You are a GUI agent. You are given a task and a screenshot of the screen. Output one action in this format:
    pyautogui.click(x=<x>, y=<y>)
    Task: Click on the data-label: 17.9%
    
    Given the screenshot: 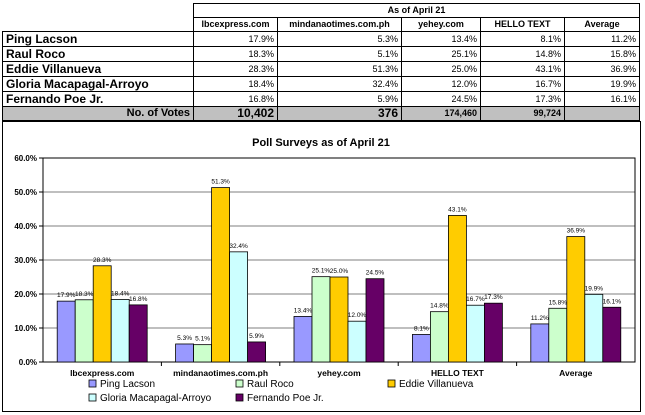 What is the action you would take?
    pyautogui.click(x=66, y=295)
    